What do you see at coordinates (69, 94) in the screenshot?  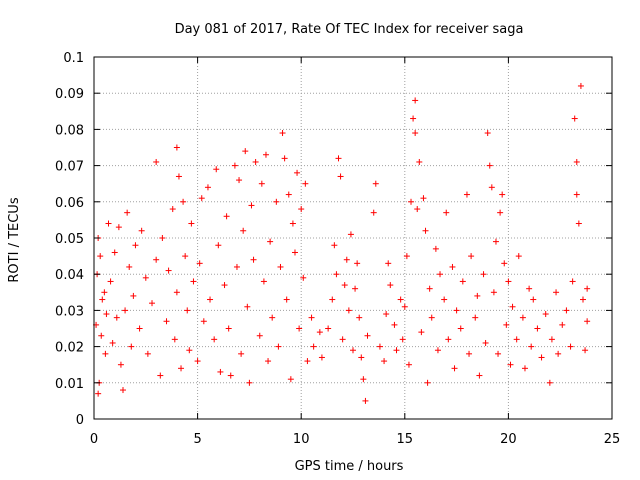 I see `y-tick-label: 0.09` at bounding box center [69, 94].